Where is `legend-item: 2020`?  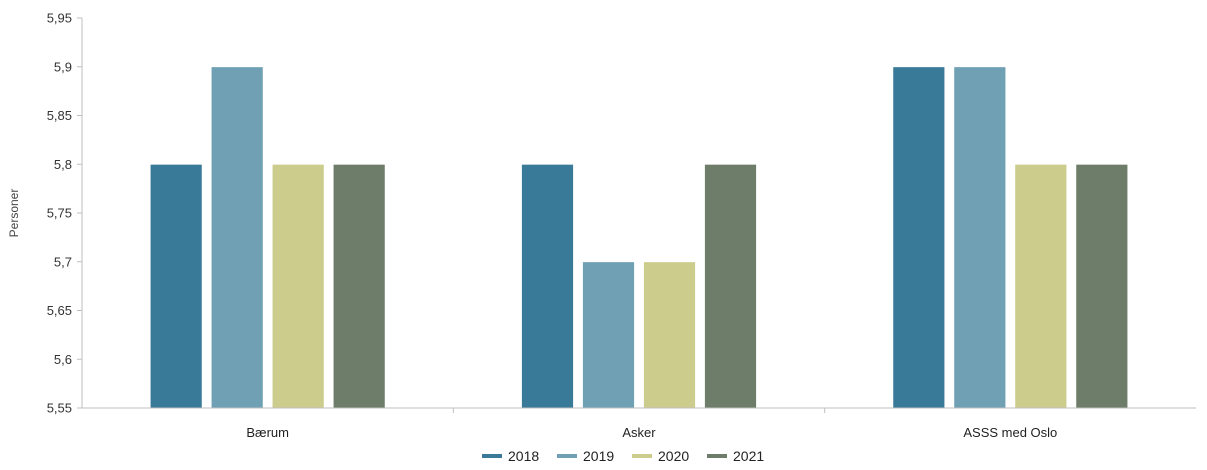 legend-item: 2020 is located at coordinates (660, 456).